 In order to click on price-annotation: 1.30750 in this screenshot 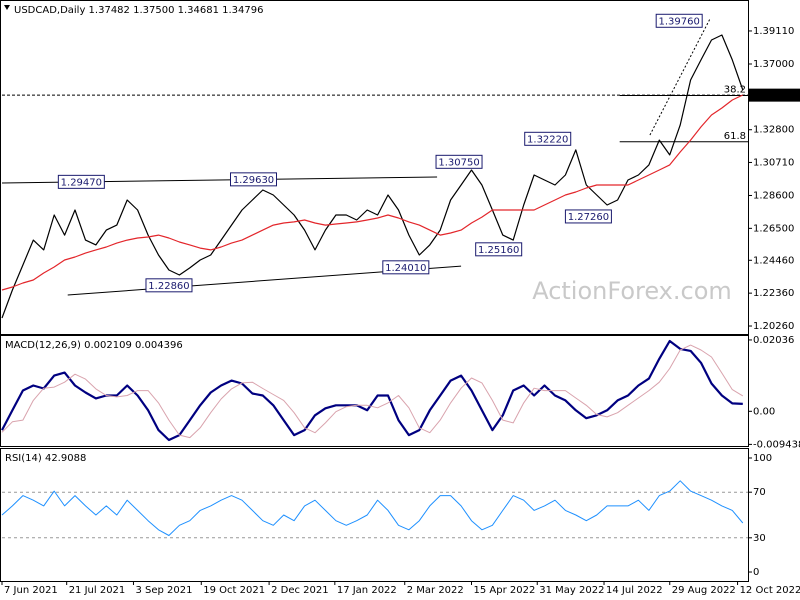, I will do `click(458, 162)`.